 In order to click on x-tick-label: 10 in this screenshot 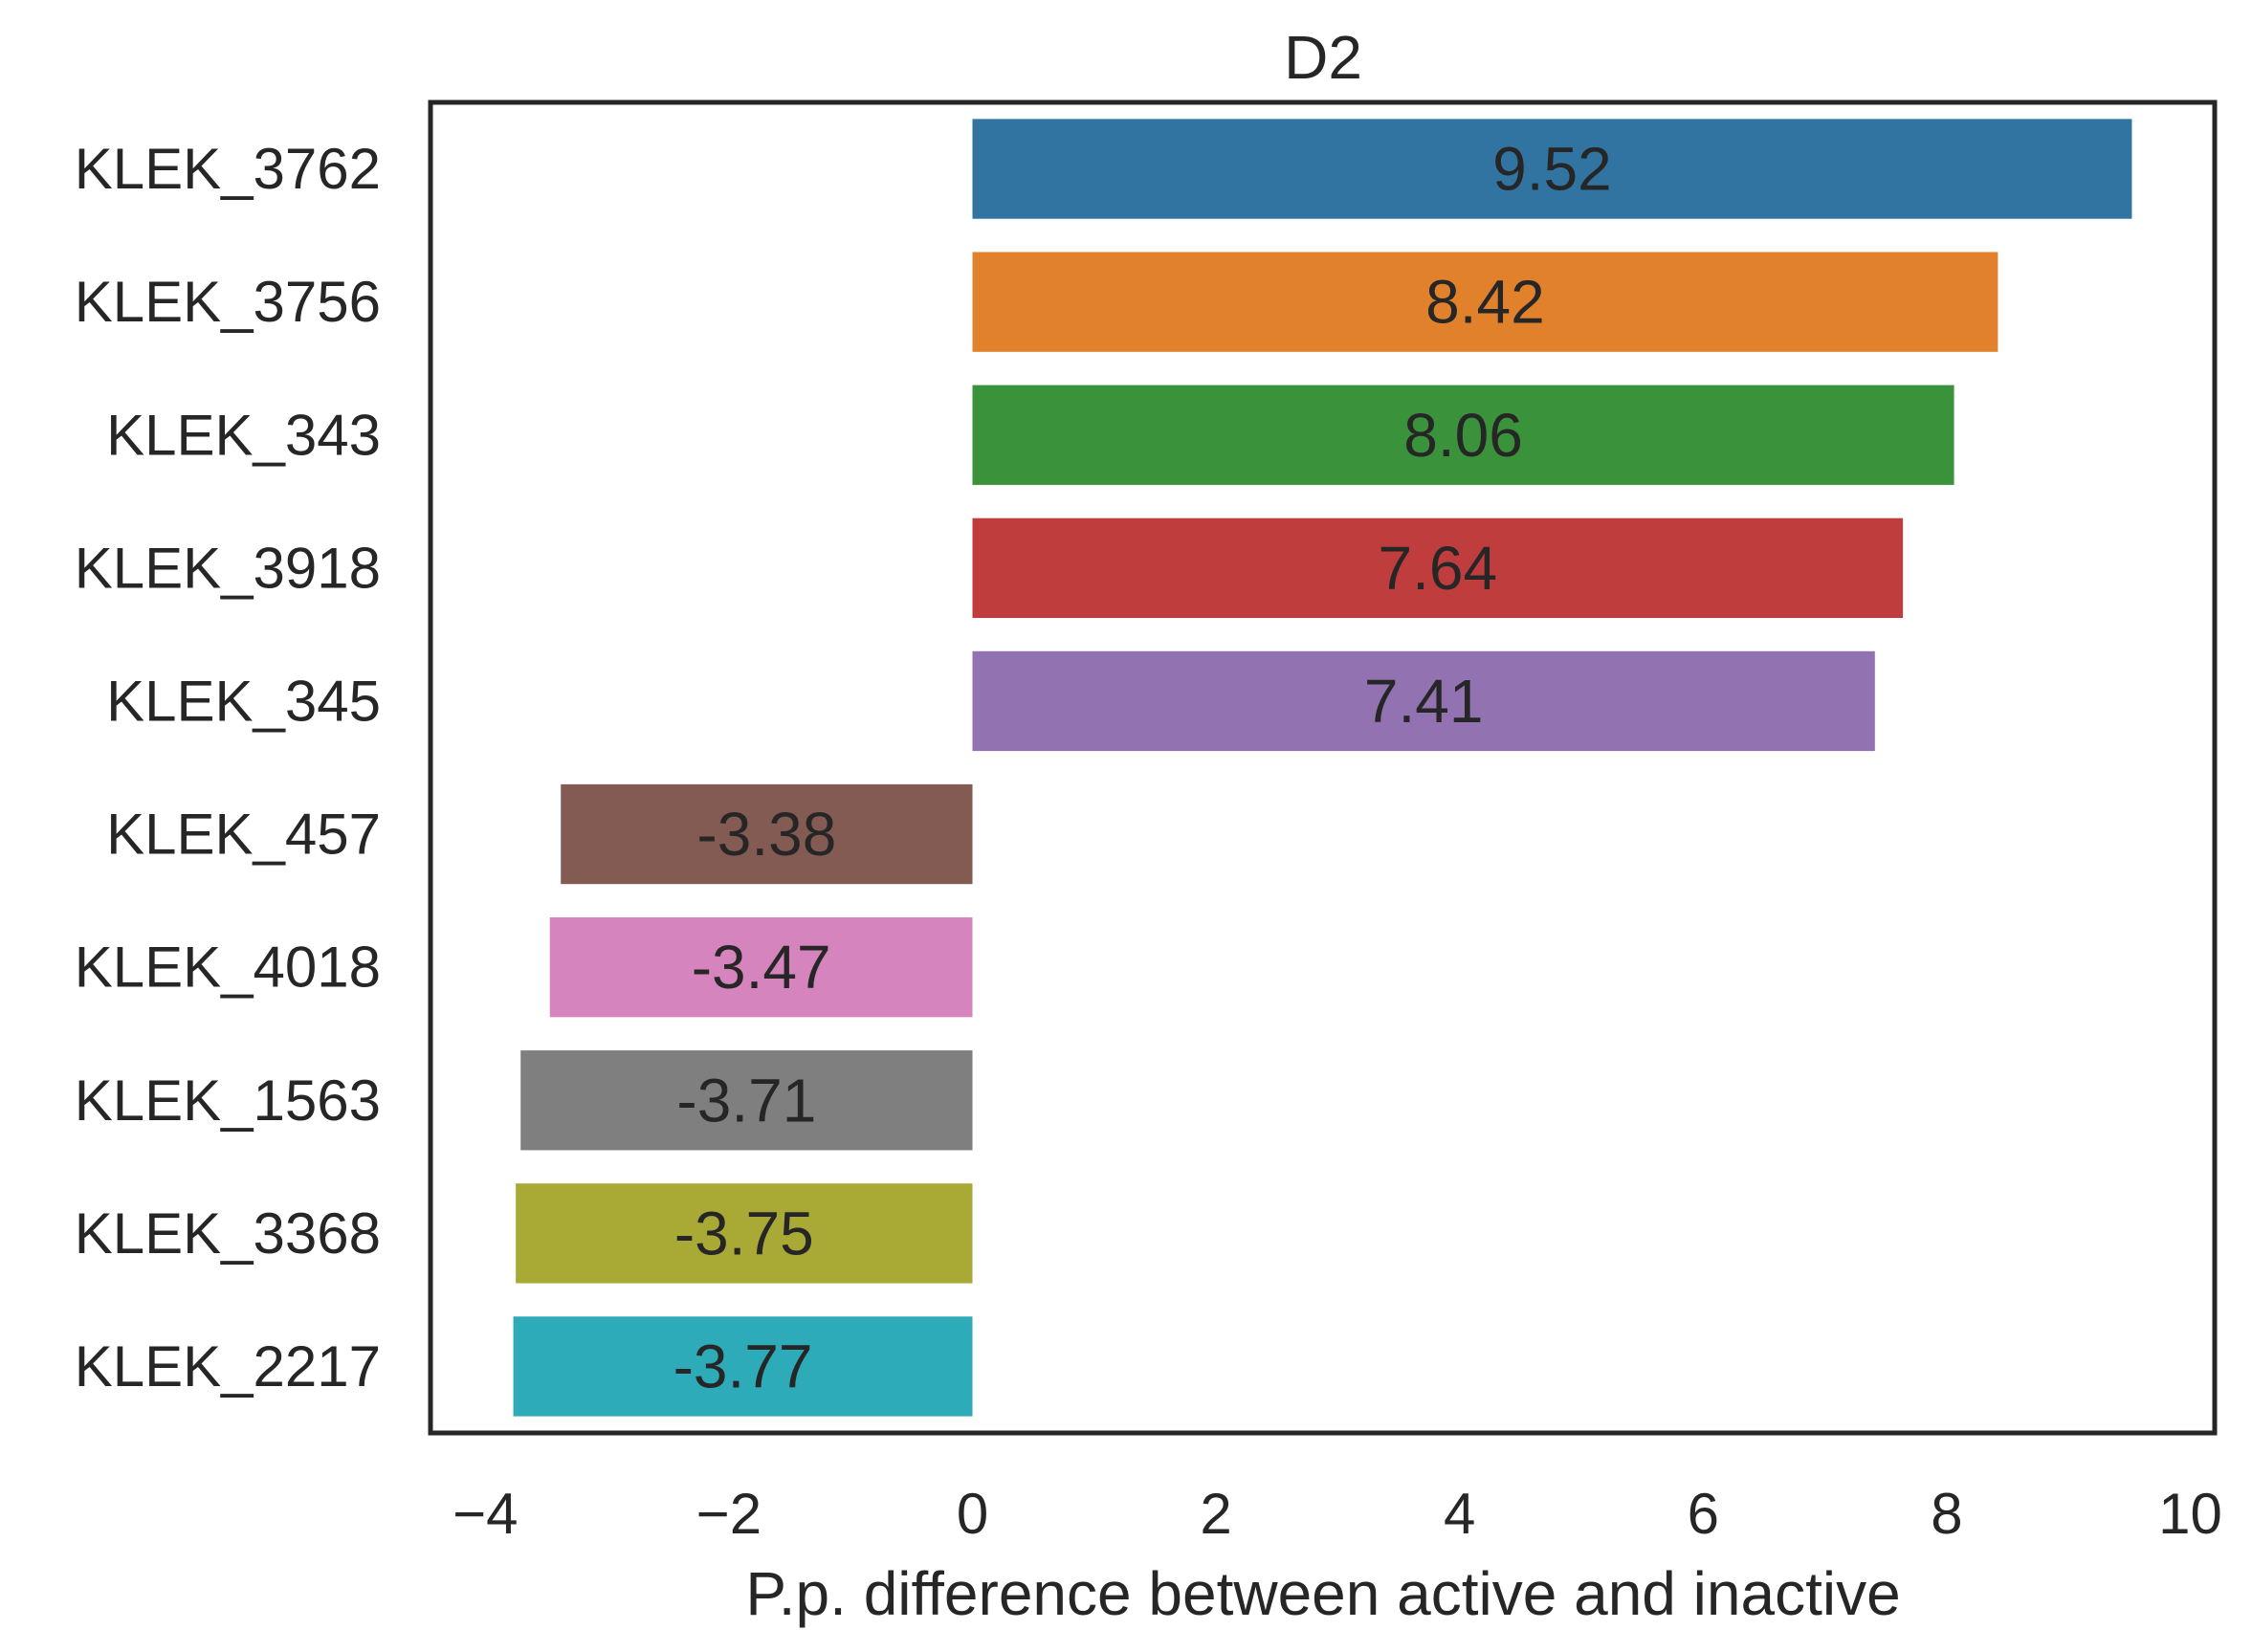, I will do `click(2190, 1514)`.